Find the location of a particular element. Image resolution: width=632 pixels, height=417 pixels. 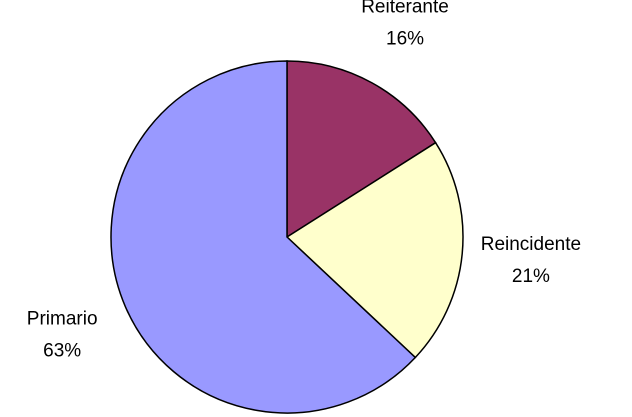

slice-value-label: 16% is located at coordinates (405, 38).